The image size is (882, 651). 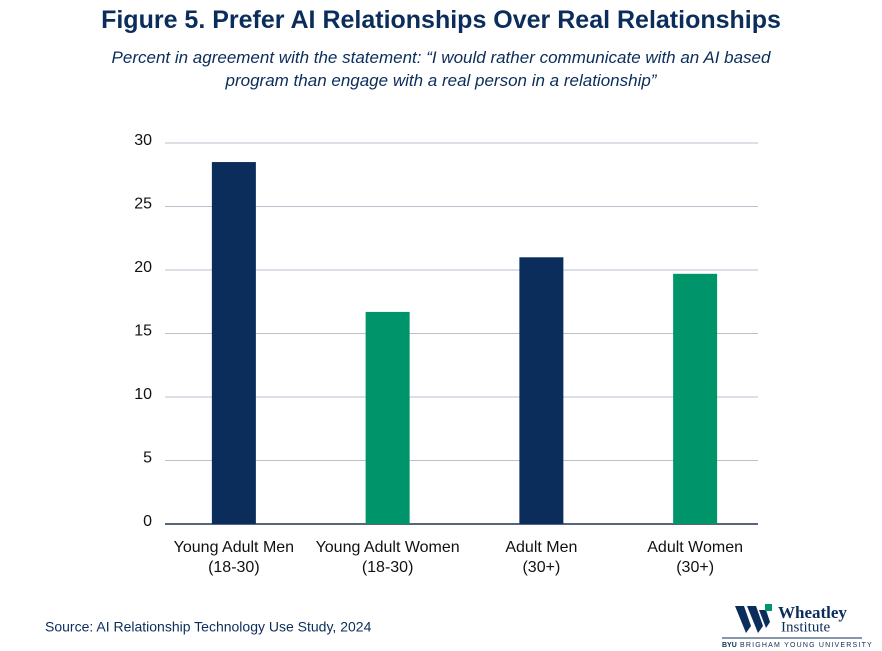 What do you see at coordinates (147, 458) in the screenshot?
I see `y-tick-label: 5` at bounding box center [147, 458].